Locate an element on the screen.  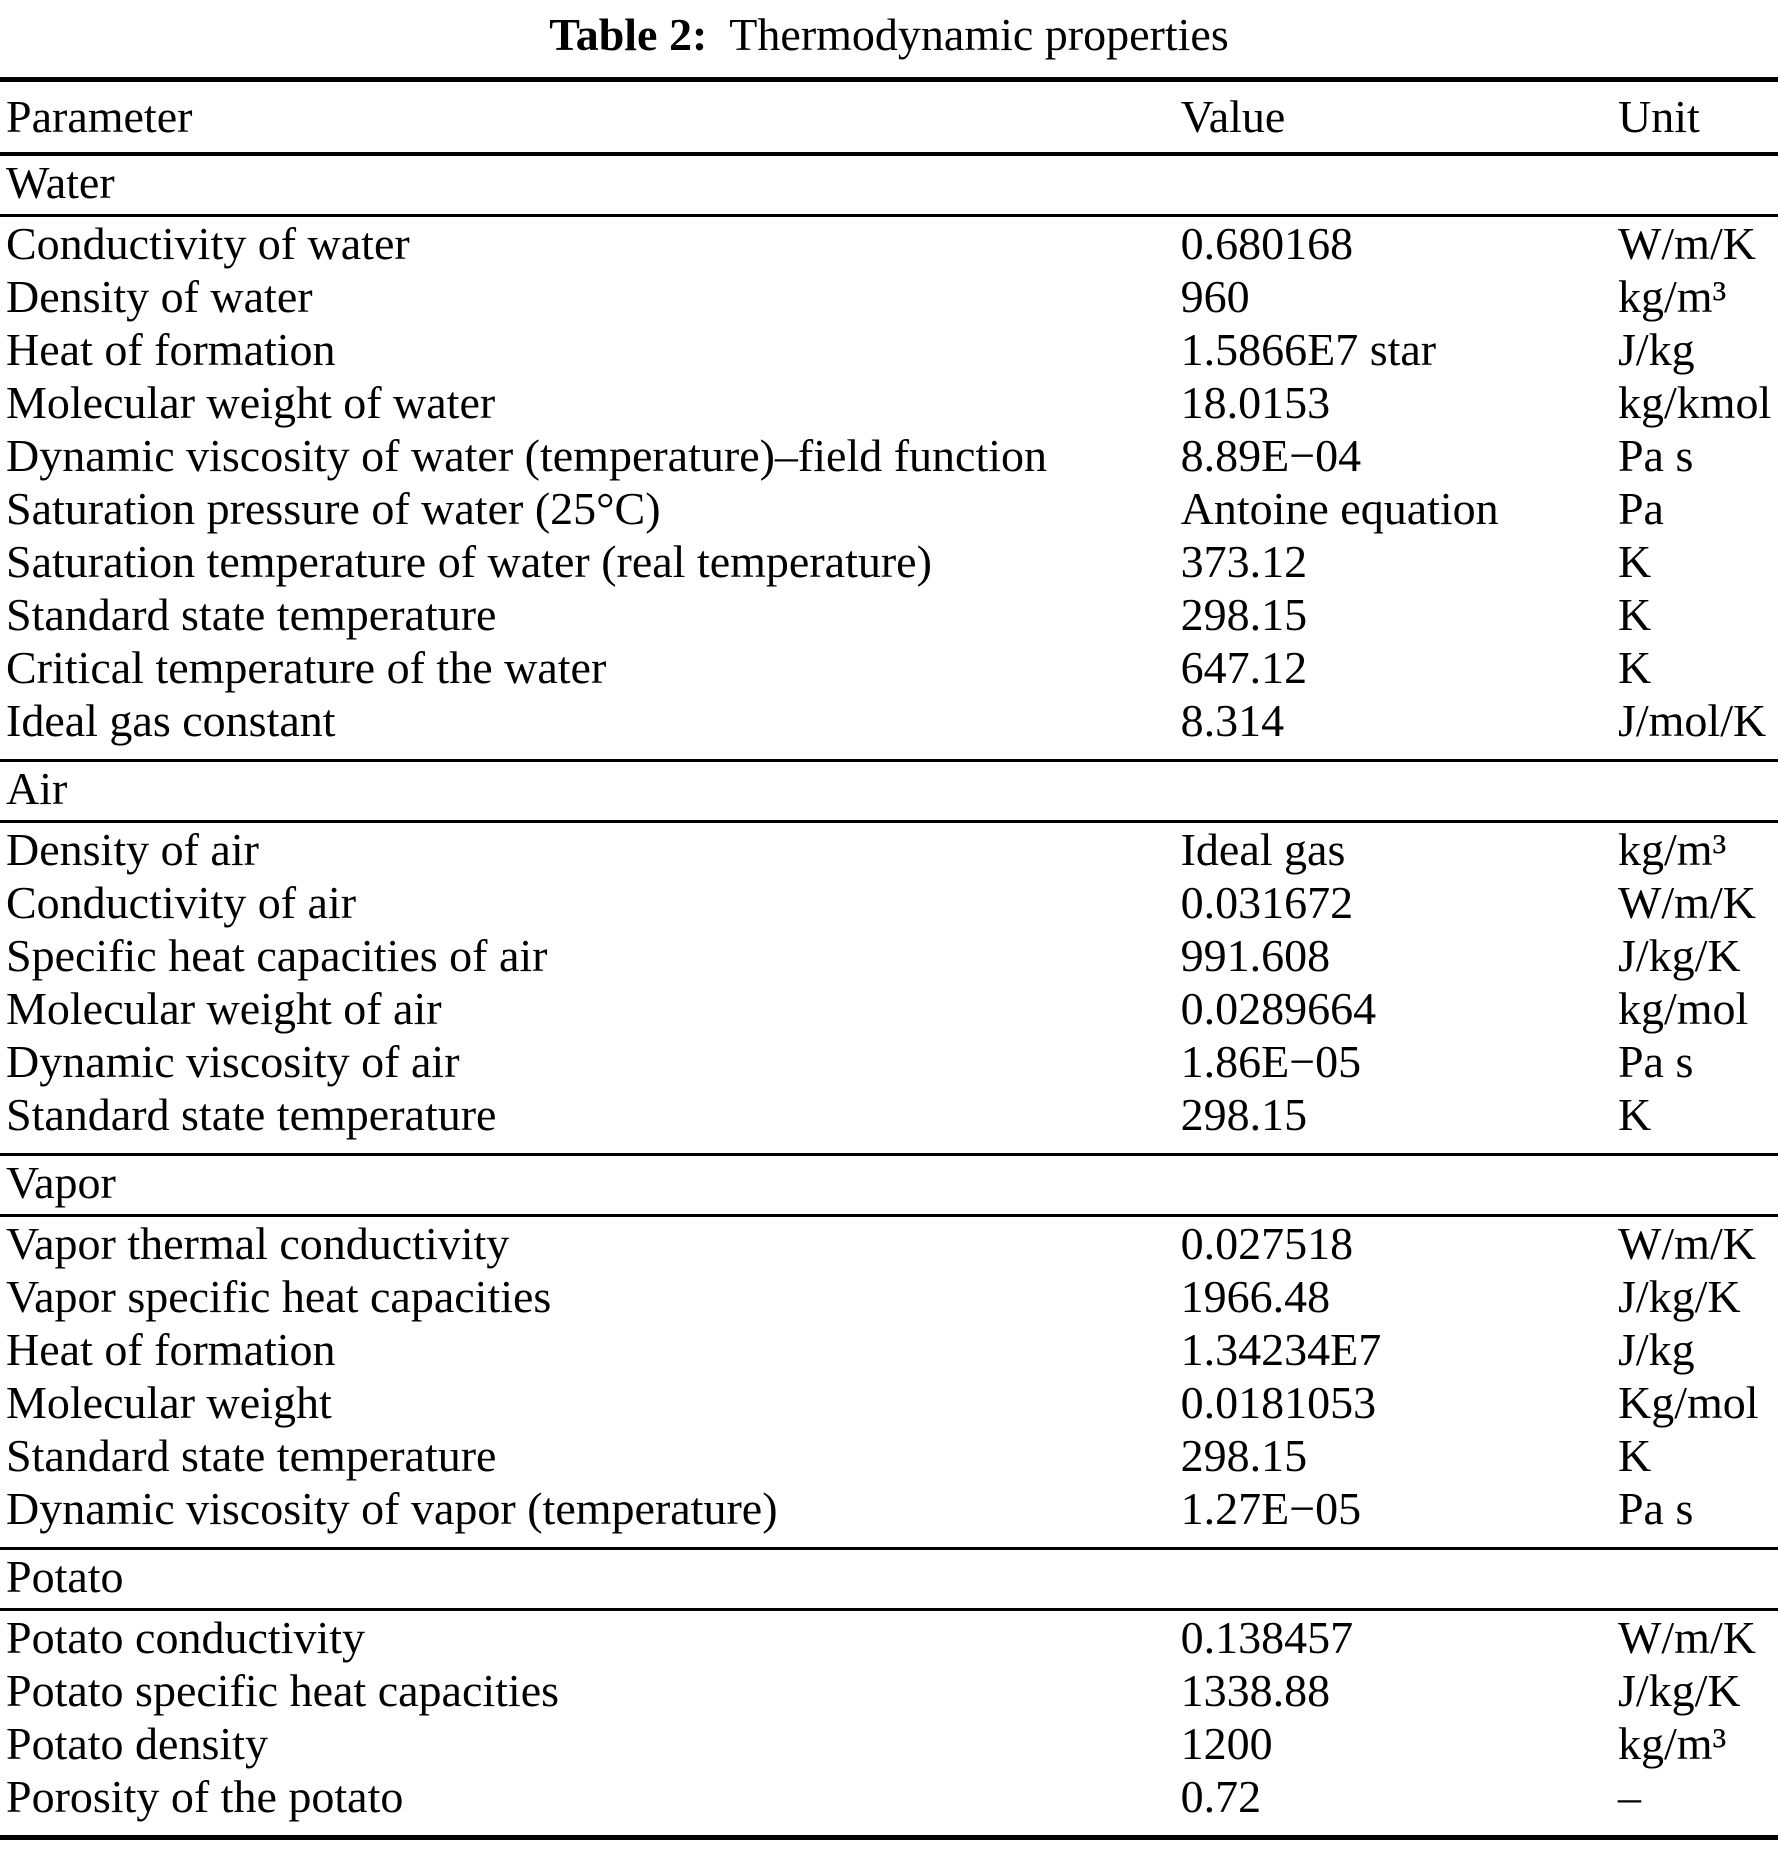
value-cell: 991.608 is located at coordinates (1255, 955).